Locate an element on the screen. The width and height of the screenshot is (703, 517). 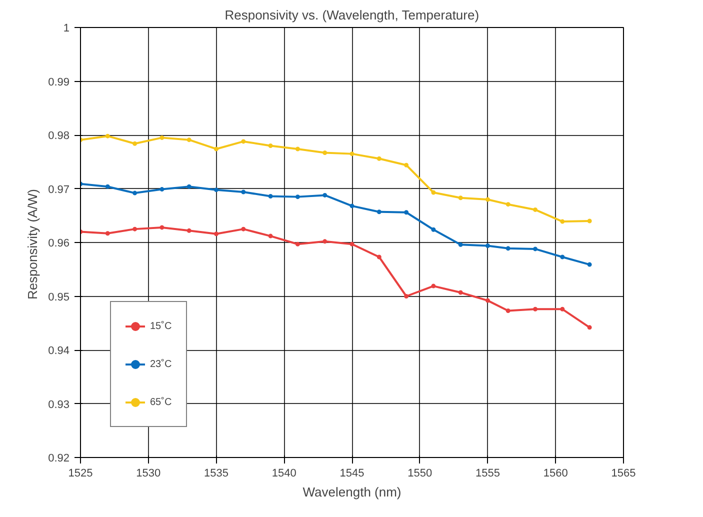
x-tick-label: 1565 is located at coordinates (623, 474).